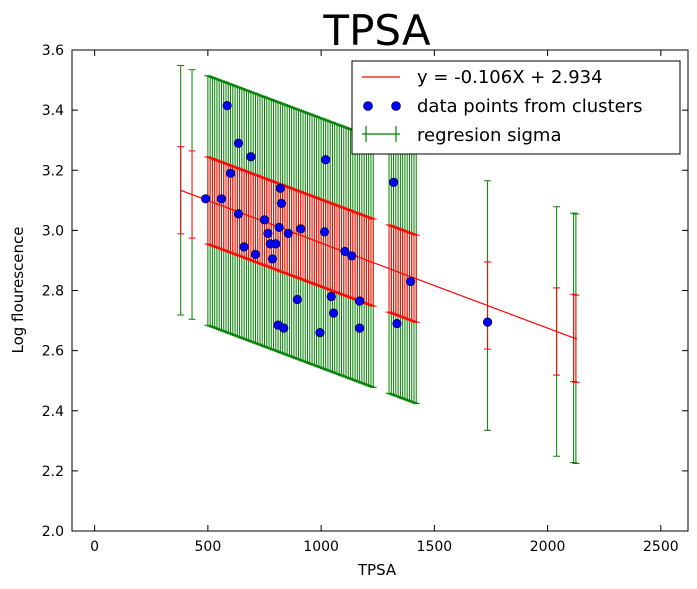  I want to click on y-tick-label: 3.4, so click(53, 111).